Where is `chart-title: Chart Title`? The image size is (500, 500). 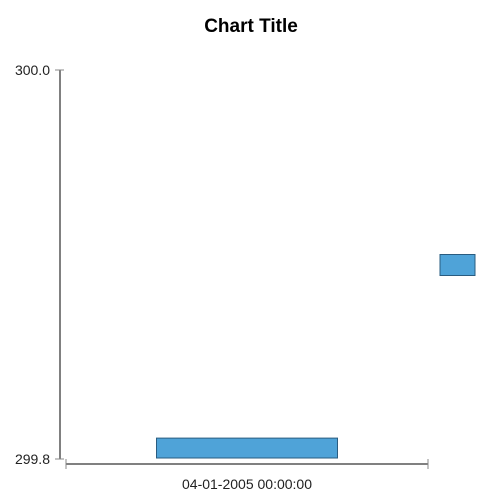
chart-title: Chart Title is located at coordinates (251, 26).